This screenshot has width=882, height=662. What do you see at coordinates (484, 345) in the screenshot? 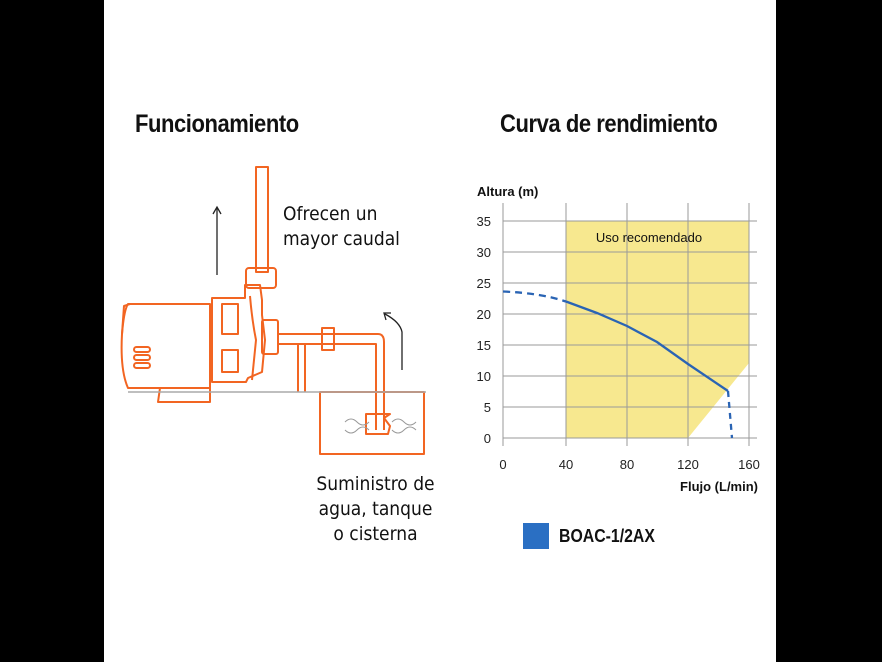
I see `svg-text: 15` at bounding box center [484, 345].